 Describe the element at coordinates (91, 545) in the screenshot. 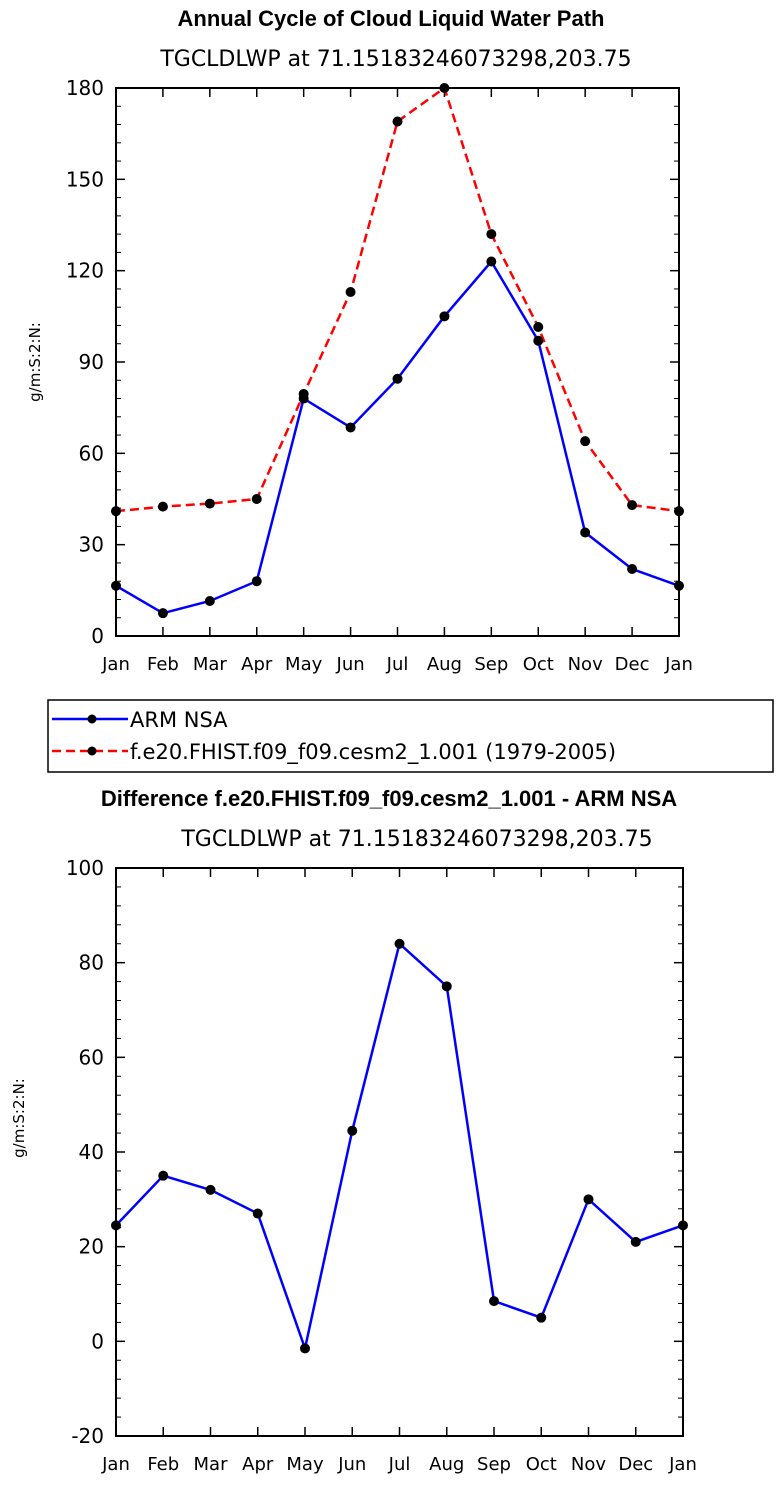

I see `y-tick-label: 30` at that location.